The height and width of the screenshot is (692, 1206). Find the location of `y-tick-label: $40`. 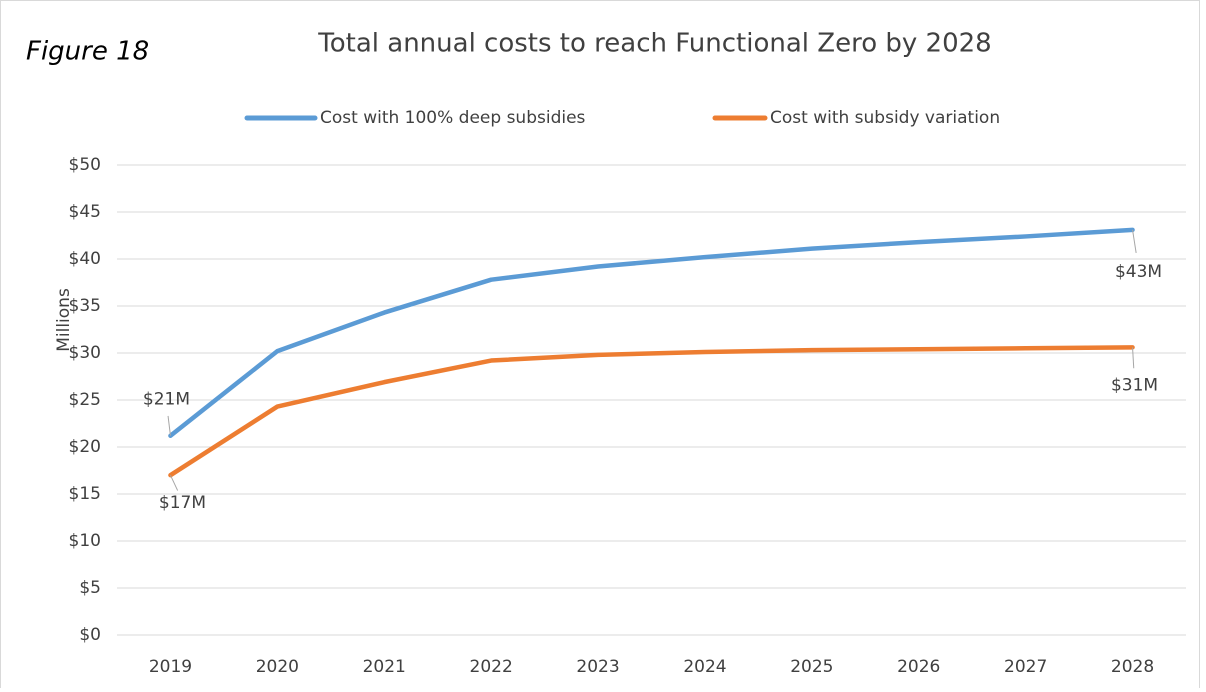

y-tick-label: $40 is located at coordinates (85, 259).